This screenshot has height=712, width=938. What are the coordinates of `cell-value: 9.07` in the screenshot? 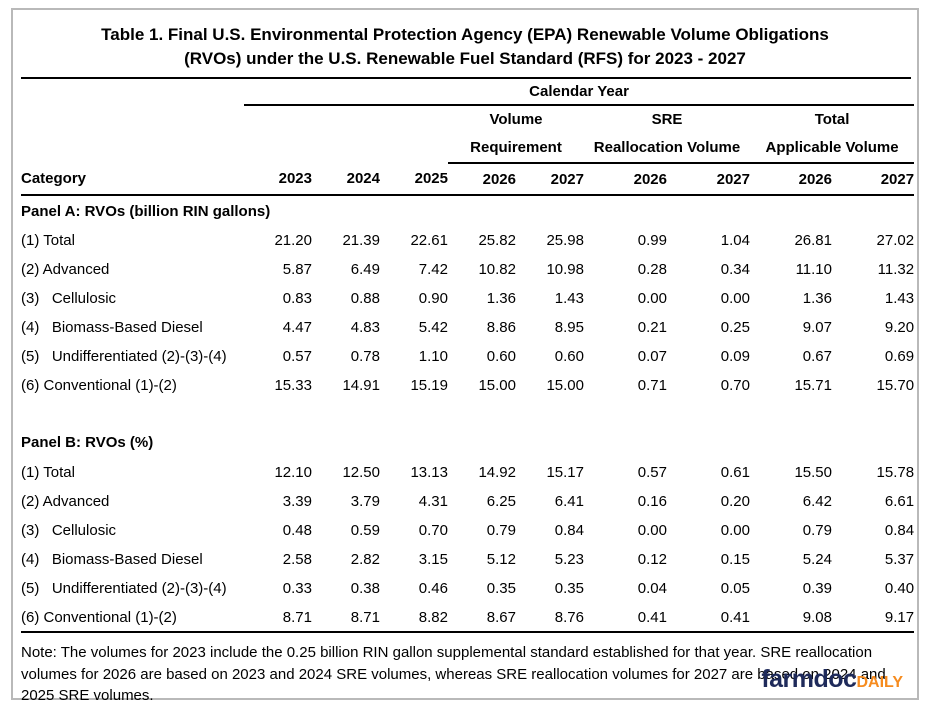 It's located at (817, 327).